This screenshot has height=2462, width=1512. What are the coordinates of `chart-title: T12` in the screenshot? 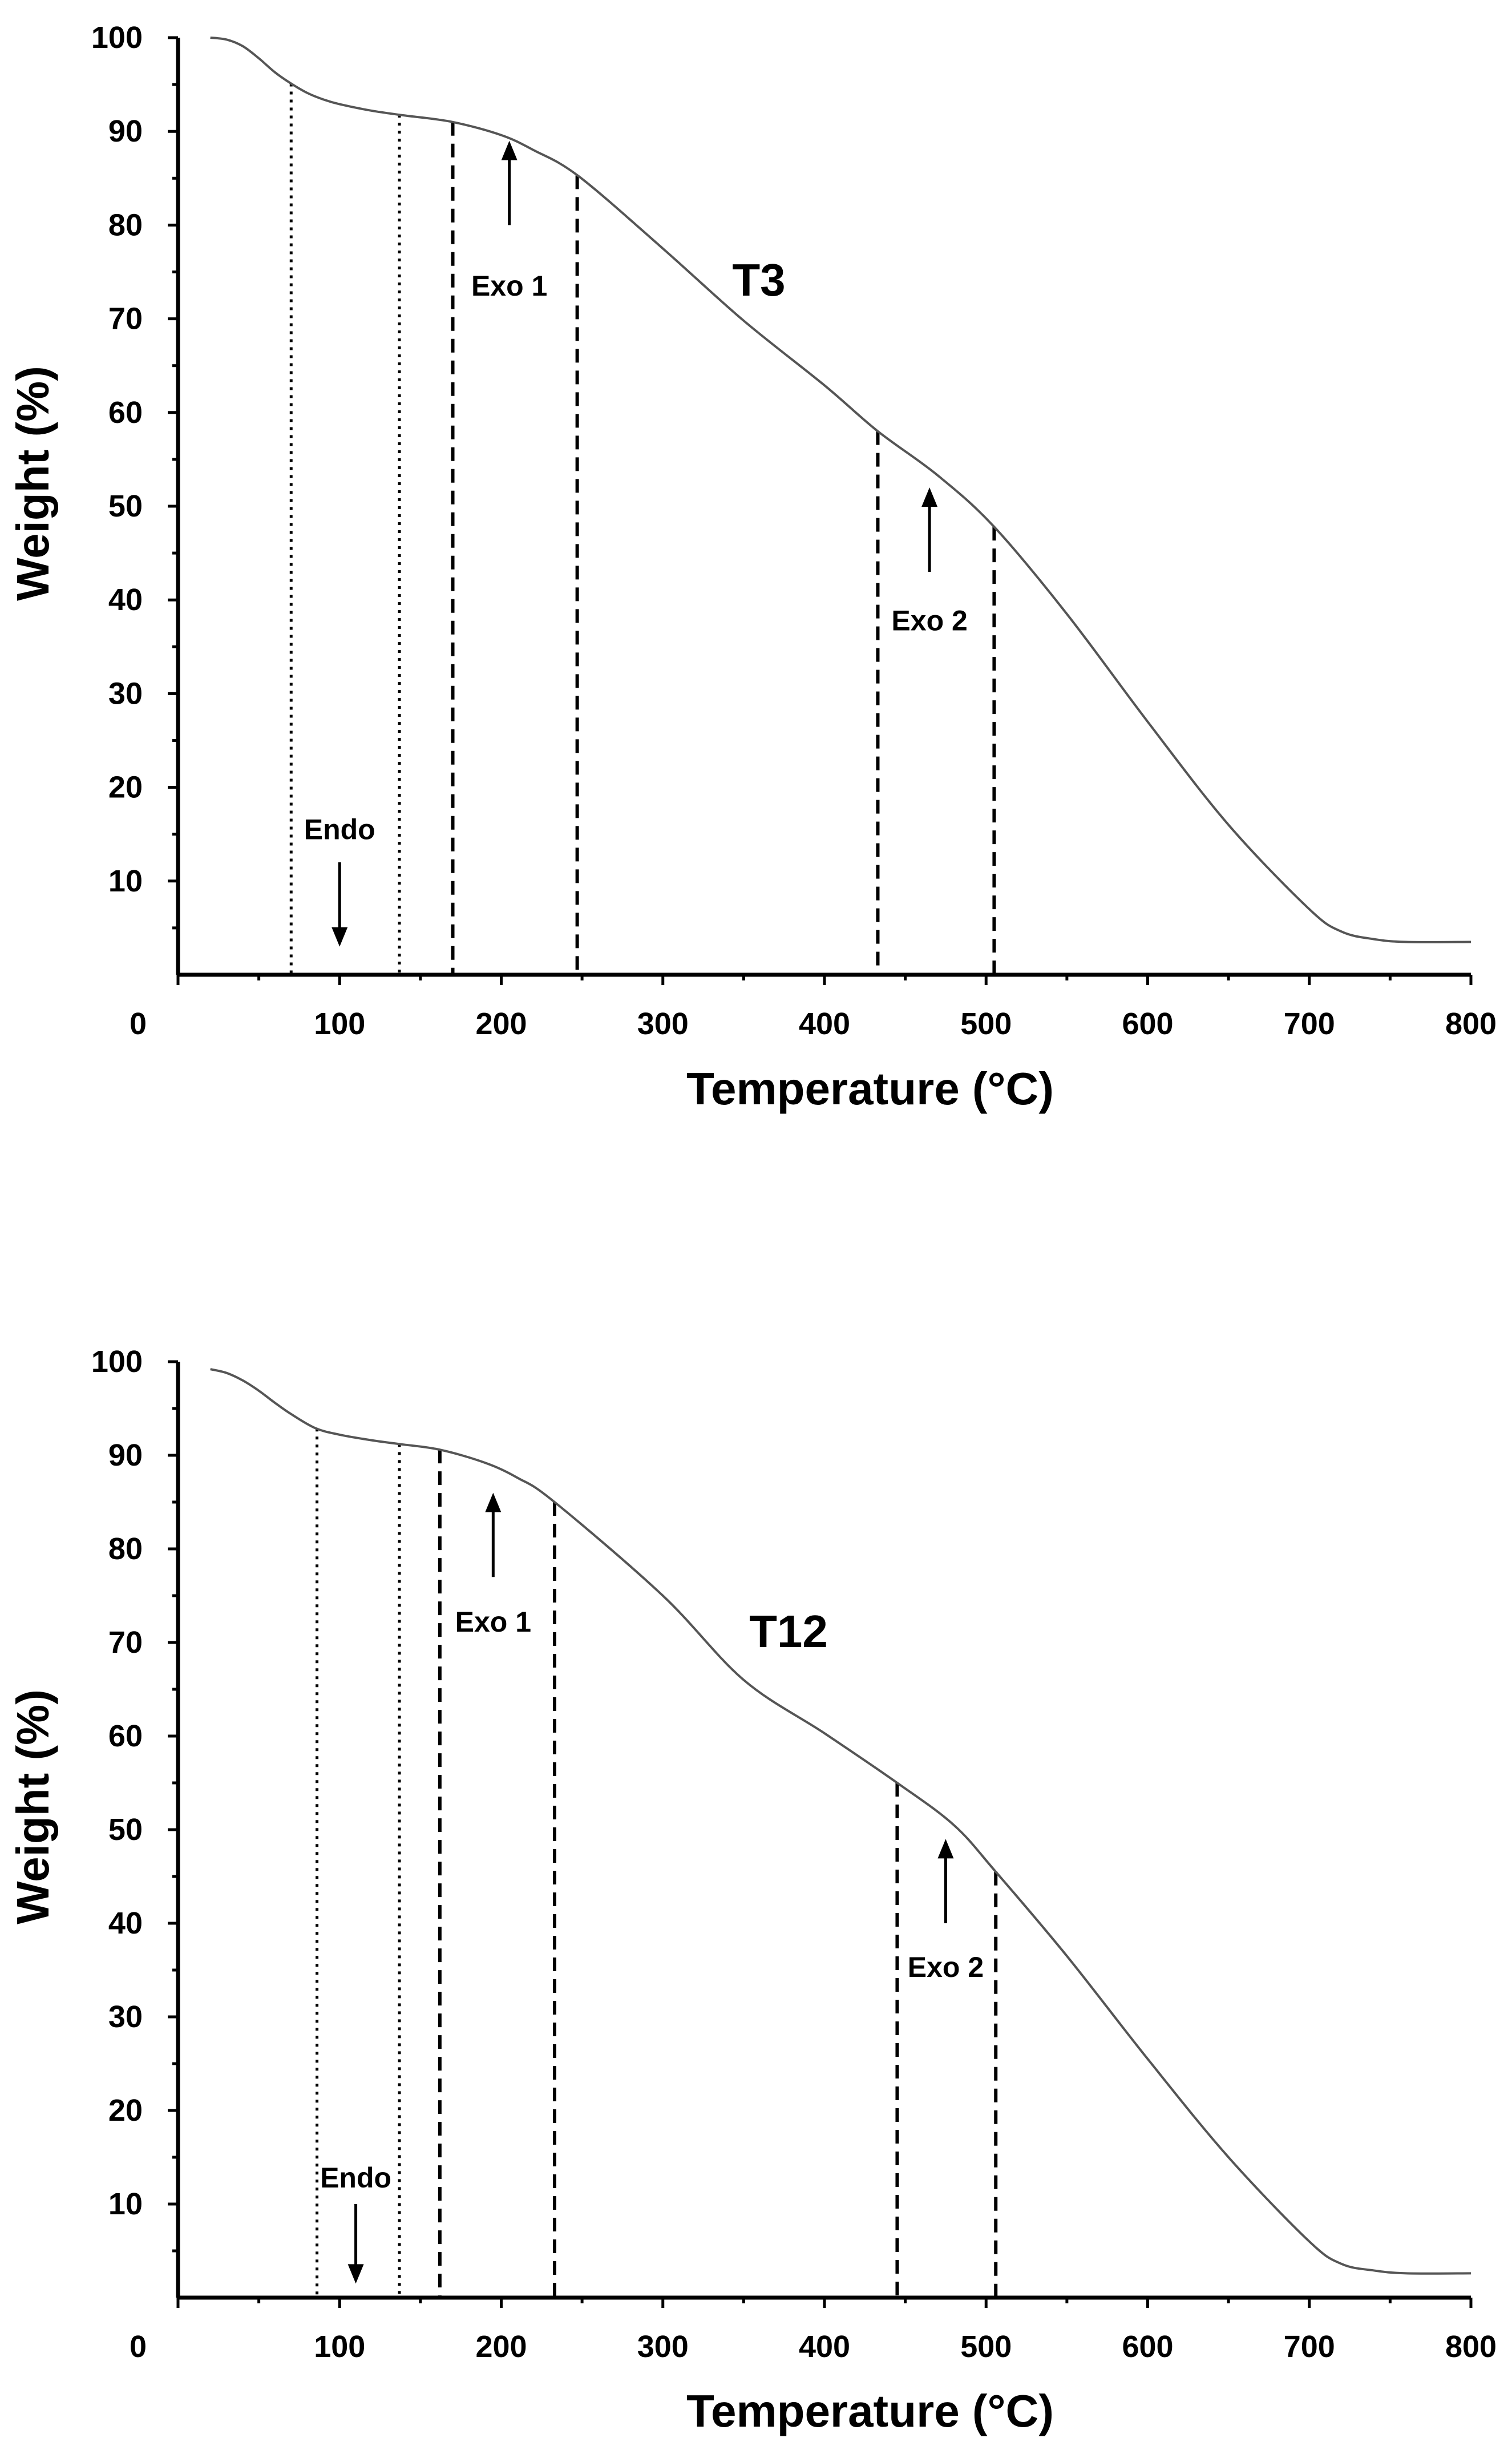 It's located at (788, 1631).